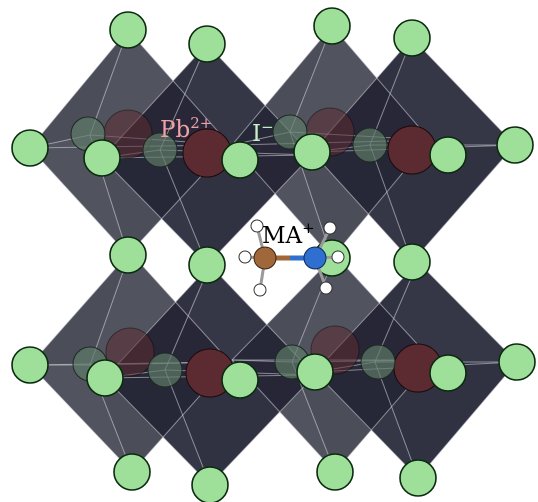 This screenshot has width=538, height=502. What do you see at coordinates (291, 258) in the screenshot?
I see `methylammonium-molecule` at bounding box center [291, 258].